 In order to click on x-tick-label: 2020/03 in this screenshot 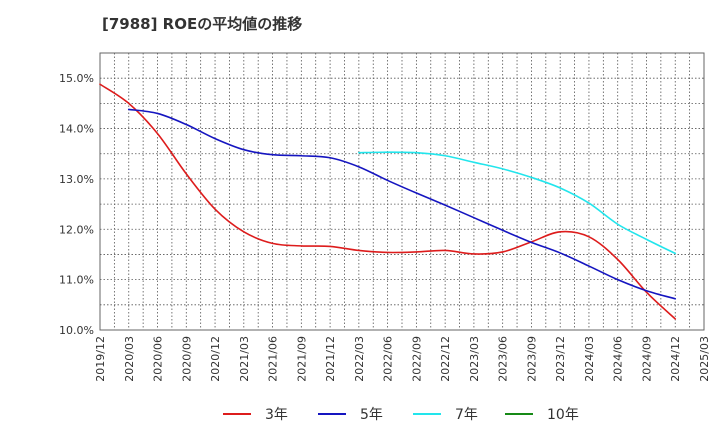, I will do `click(129, 359)`.